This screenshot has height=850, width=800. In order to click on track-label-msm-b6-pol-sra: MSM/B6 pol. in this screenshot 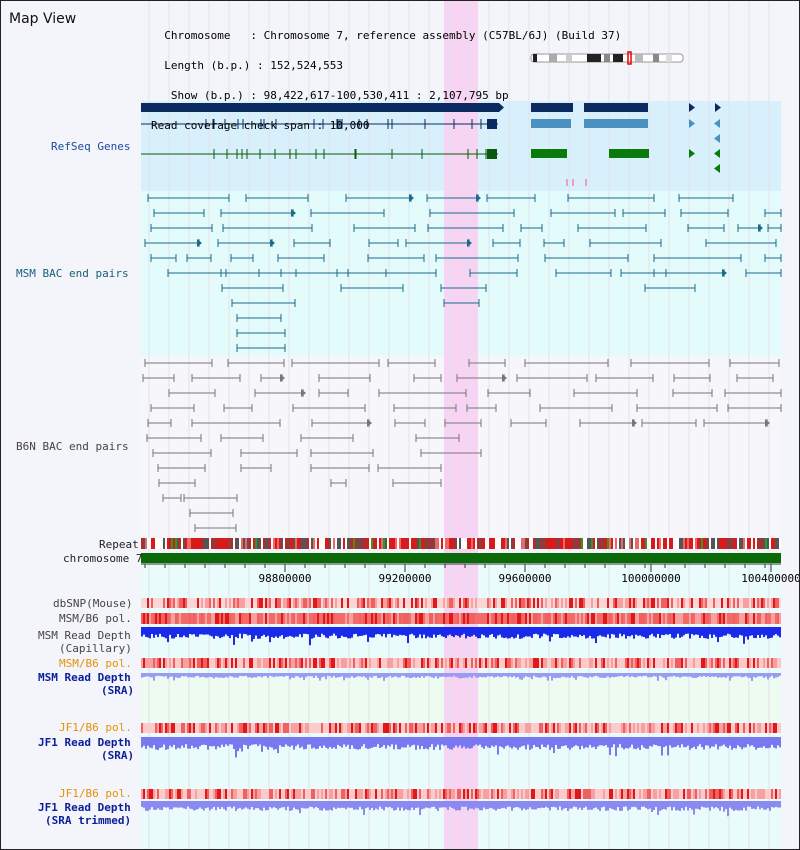, I will do `click(95, 663)`.